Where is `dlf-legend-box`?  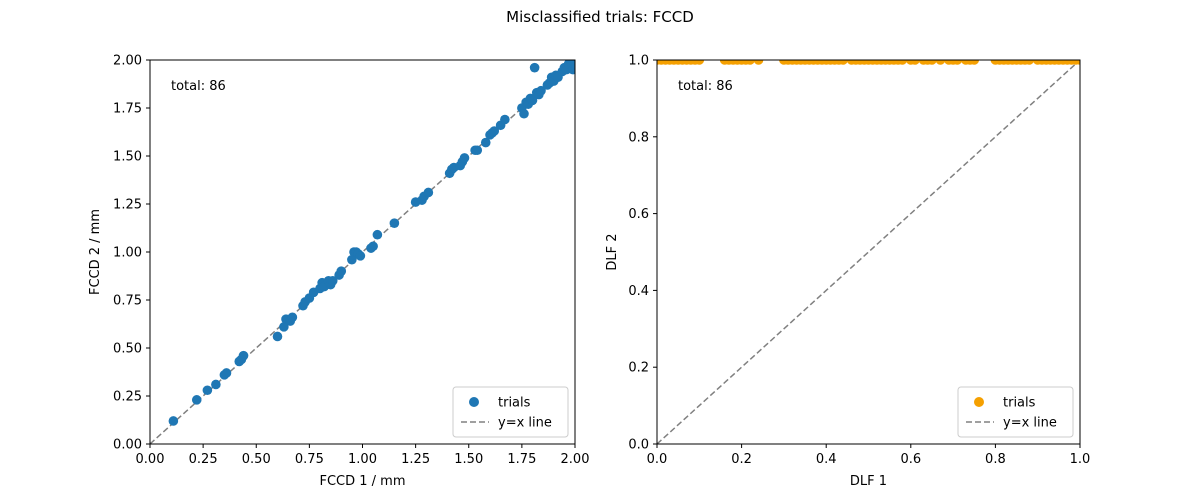 dlf-legend-box is located at coordinates (1015, 412).